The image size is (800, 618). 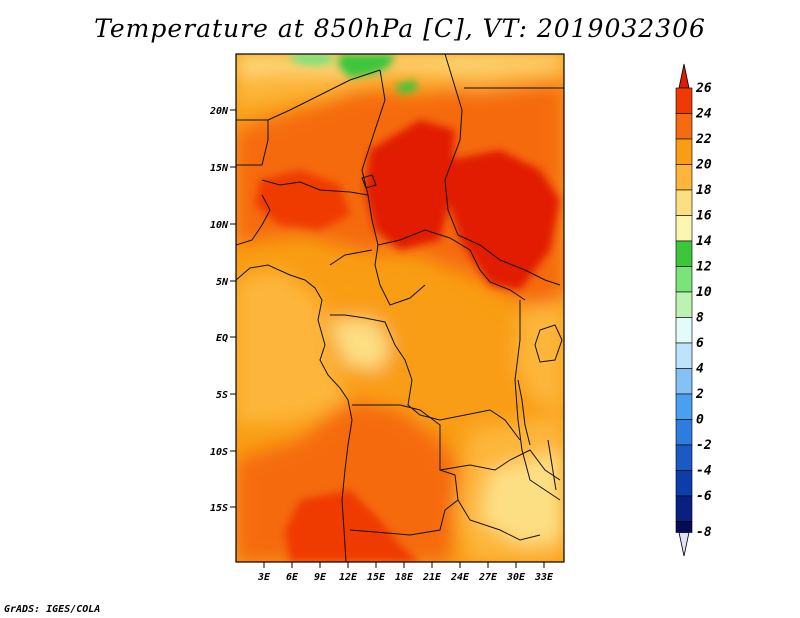 I want to click on lat-label-5s: 5S, so click(x=222, y=395).